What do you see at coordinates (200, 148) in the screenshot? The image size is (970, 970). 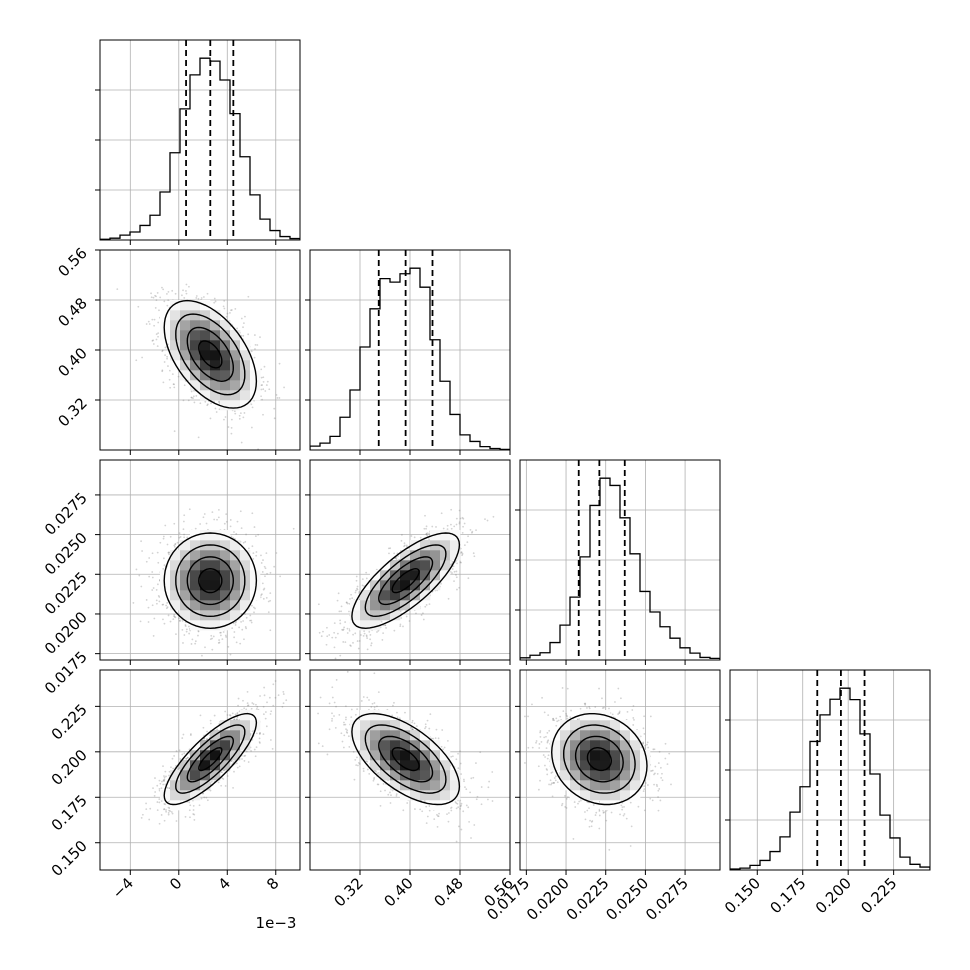 I see `histogram-p0` at bounding box center [200, 148].